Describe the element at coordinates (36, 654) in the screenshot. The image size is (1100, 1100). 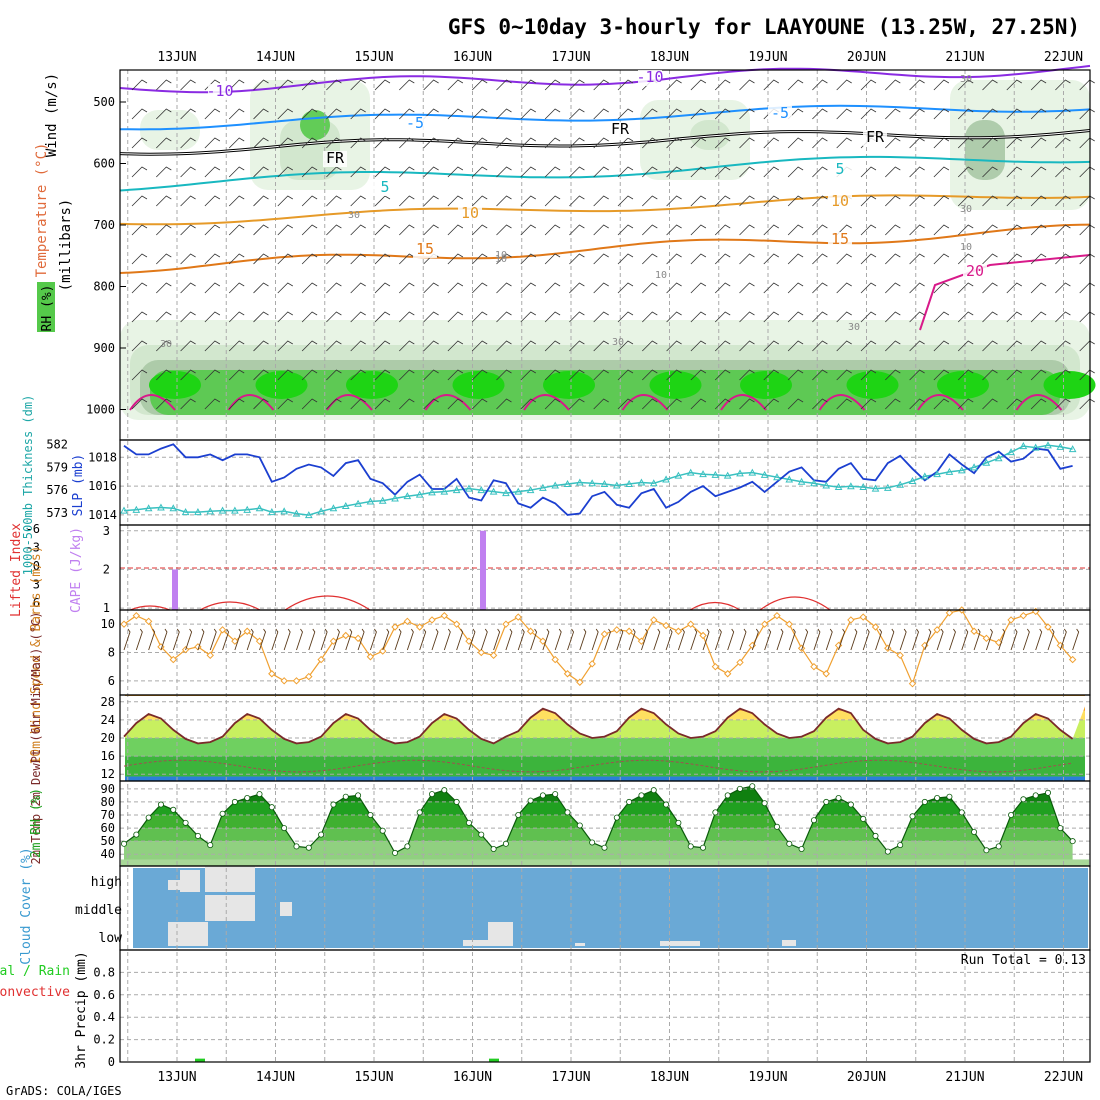
I see `wind10m-ylabel: 10m Wind Speed & Barbs (m/s)` at that location.